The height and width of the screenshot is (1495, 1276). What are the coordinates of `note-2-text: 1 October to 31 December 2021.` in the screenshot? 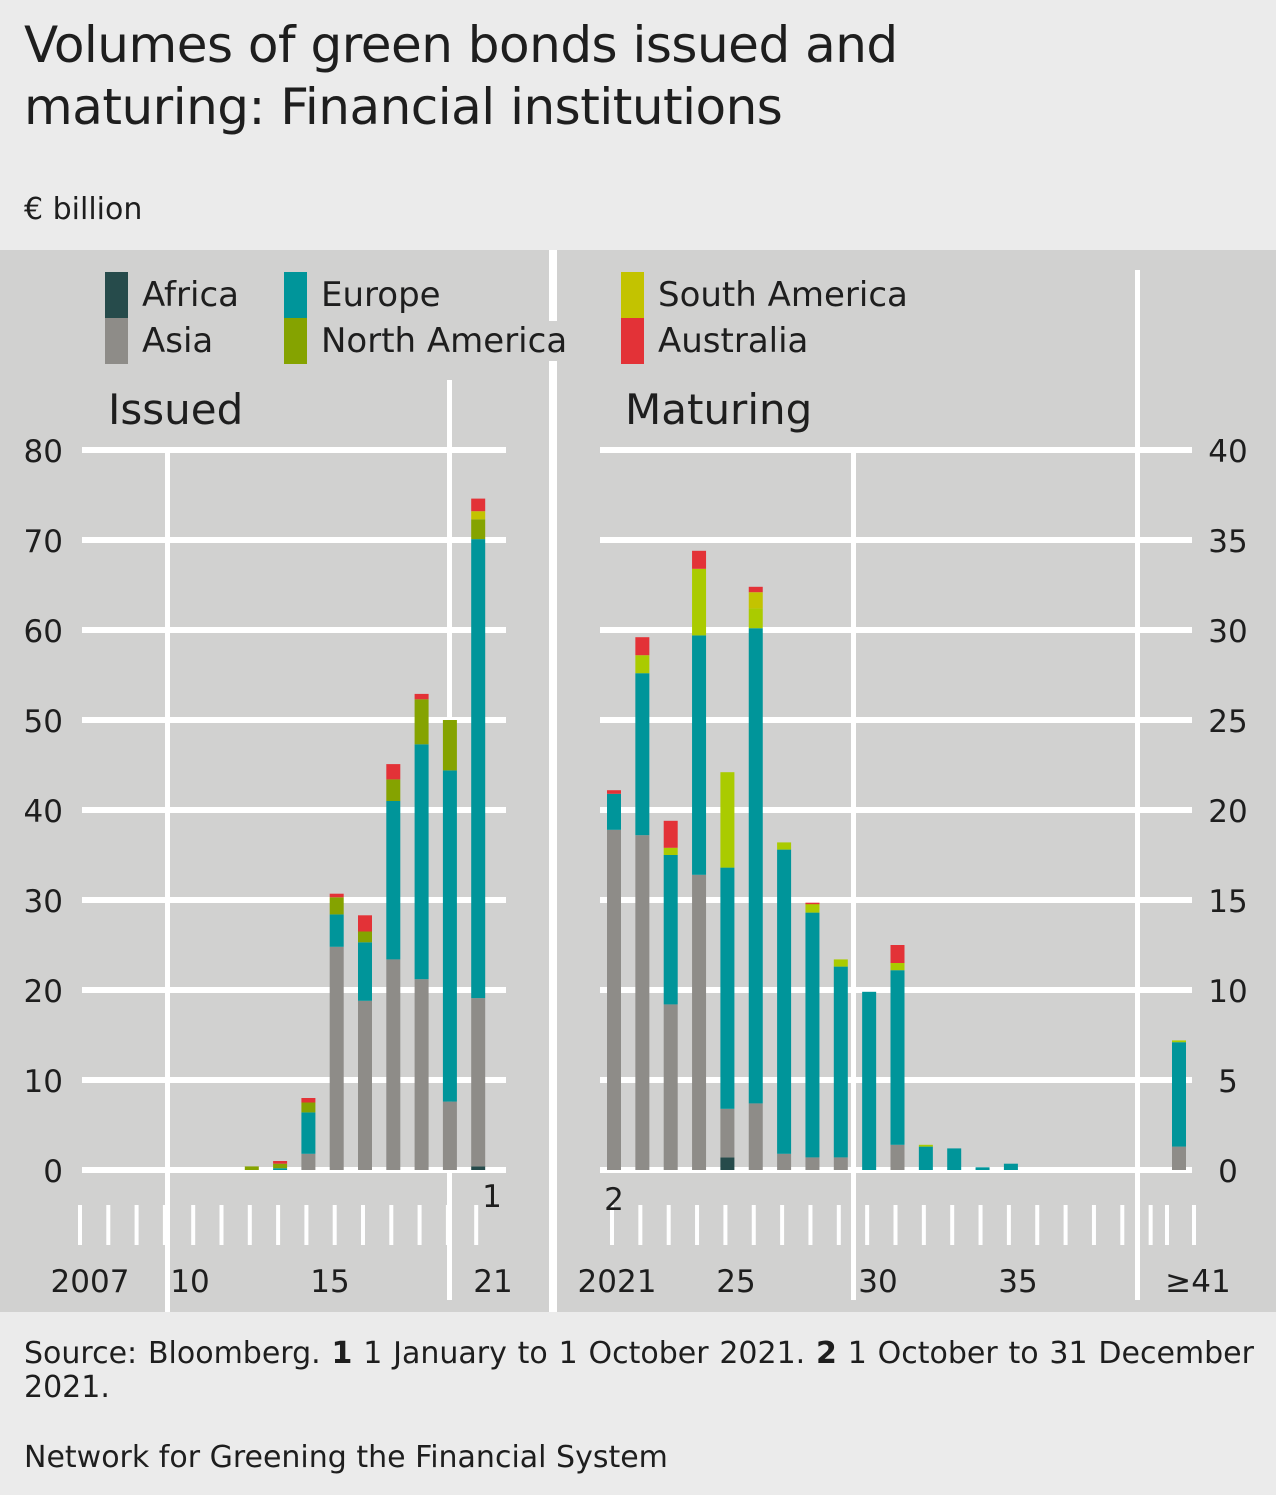 It's located at (639, 1370).